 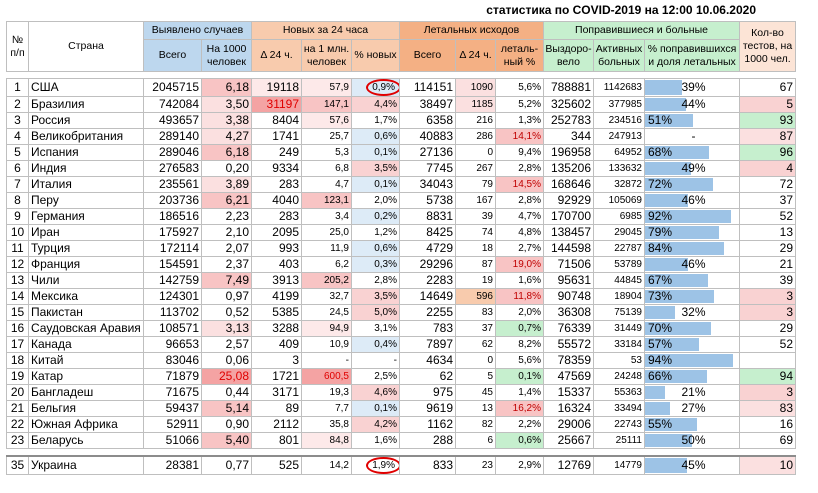 I want to click on recovered-share-label: 68%, so click(x=660, y=152).